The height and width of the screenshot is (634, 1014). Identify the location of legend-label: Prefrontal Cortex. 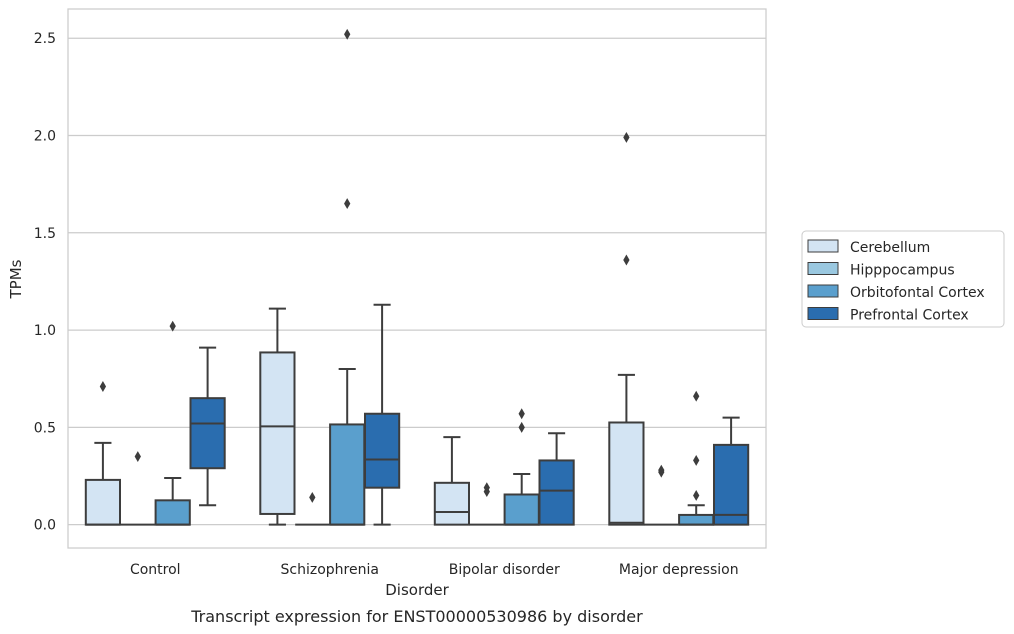
(909, 316).